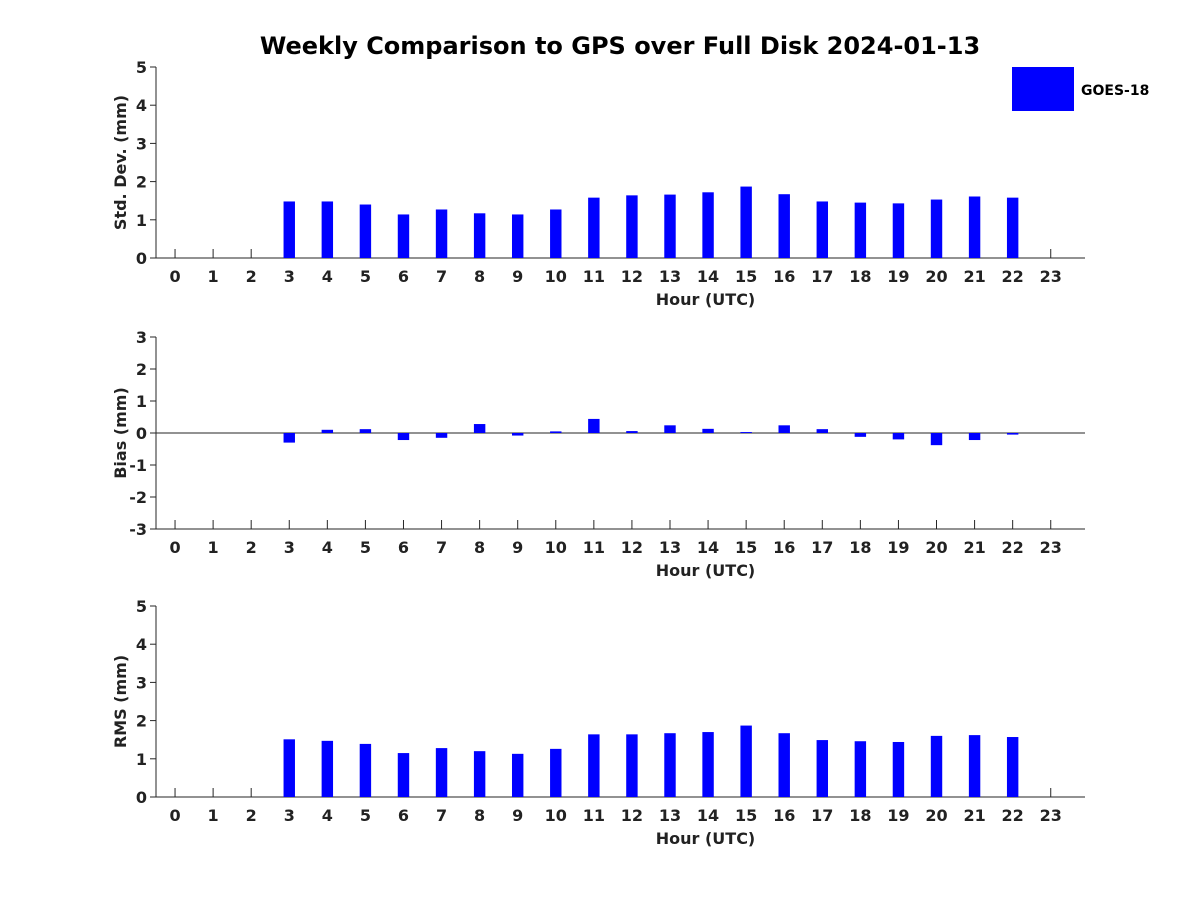  I want to click on x-tick-label: 18, so click(860, 276).